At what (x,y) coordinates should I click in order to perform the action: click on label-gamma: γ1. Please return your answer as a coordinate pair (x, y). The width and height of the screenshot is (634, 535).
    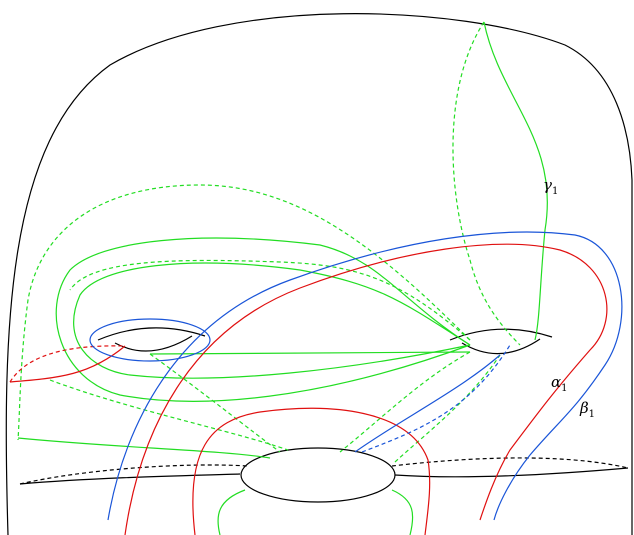
    Looking at the image, I should click on (550, 186).